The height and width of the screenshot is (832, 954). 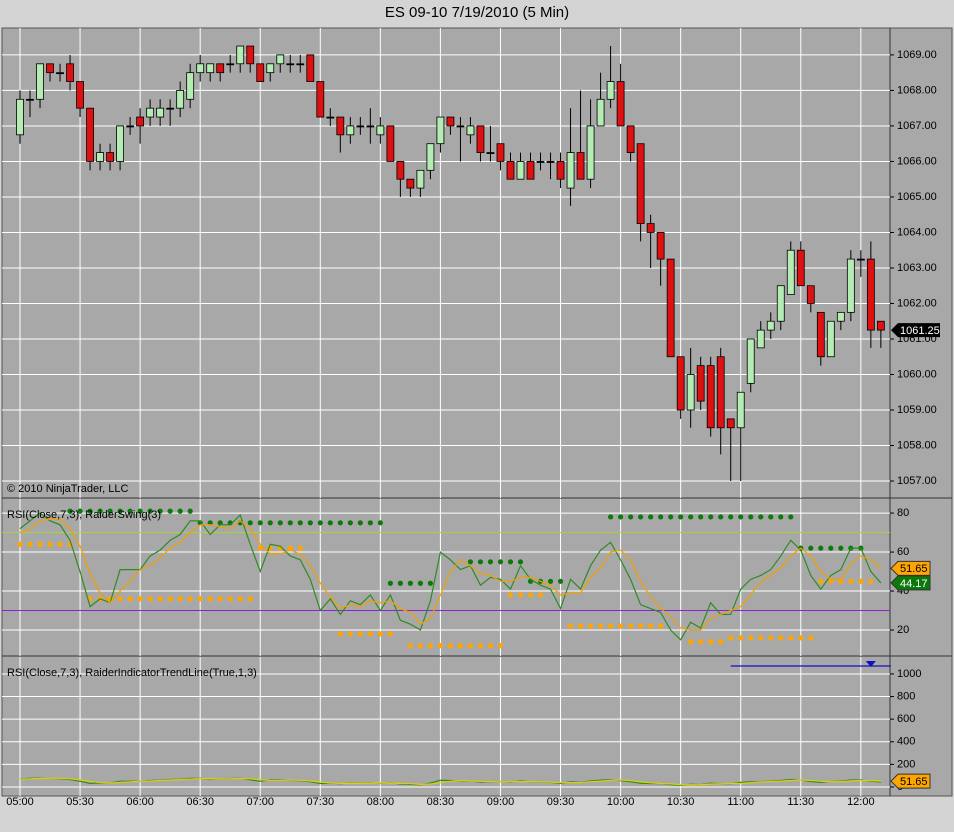 I want to click on y-tick-label: 60, so click(x=903, y=552).